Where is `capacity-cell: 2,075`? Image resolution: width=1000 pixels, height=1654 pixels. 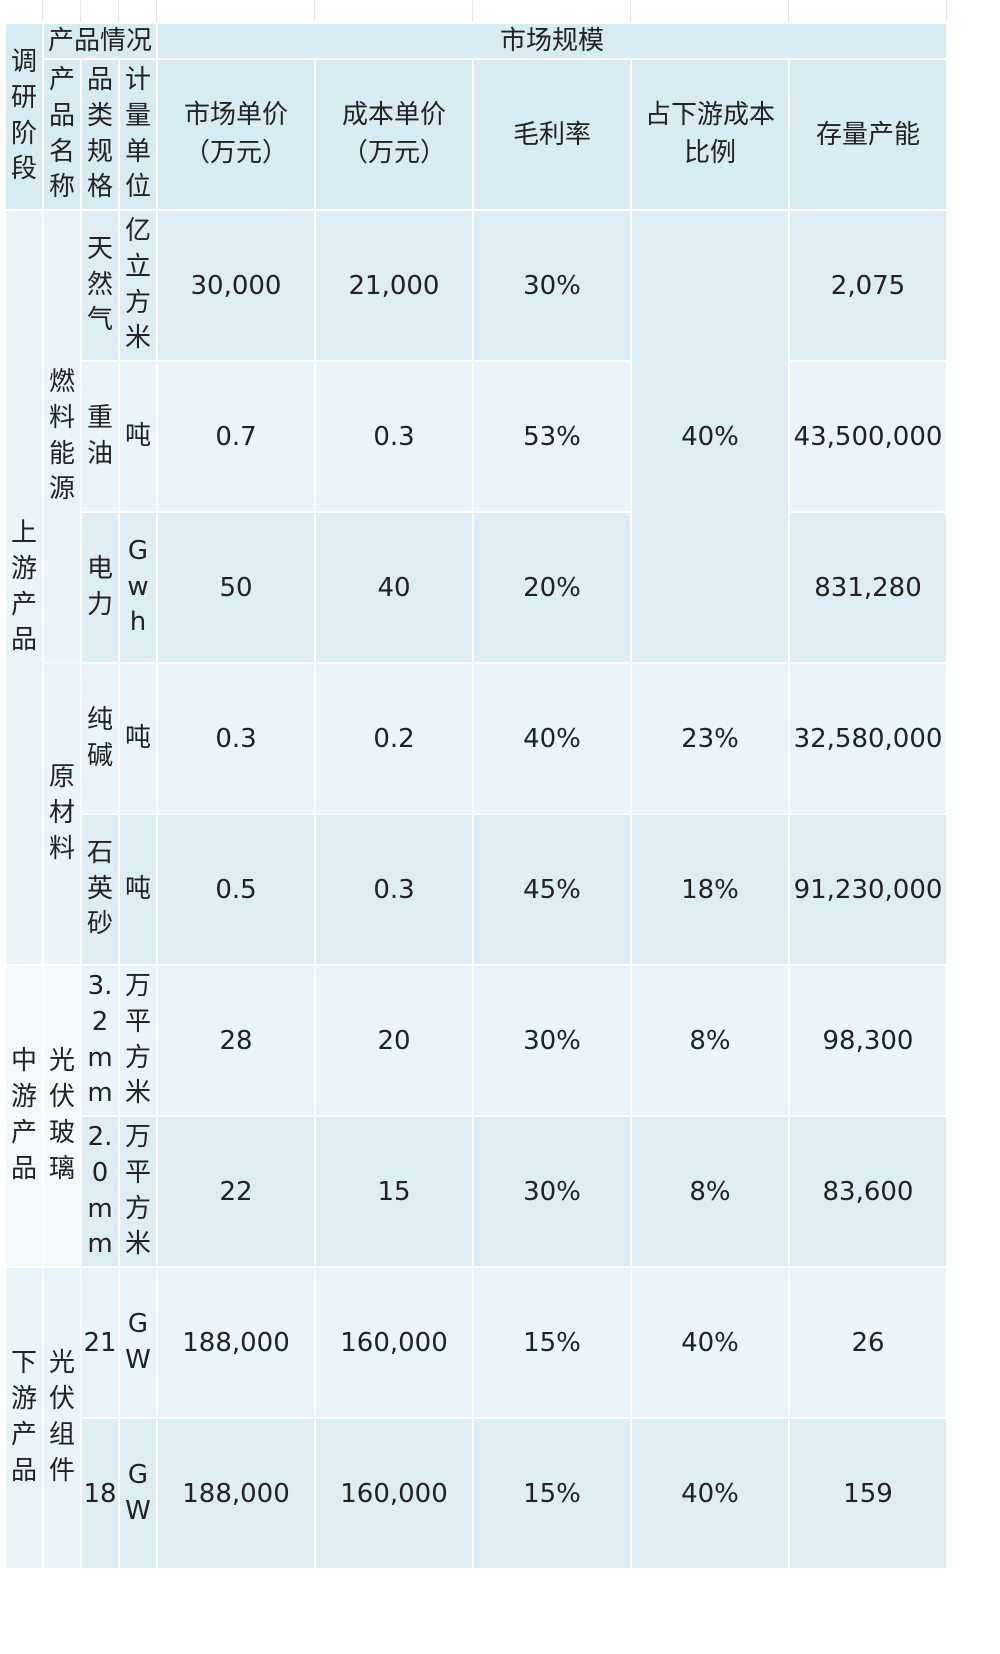
capacity-cell: 2,075 is located at coordinates (868, 285).